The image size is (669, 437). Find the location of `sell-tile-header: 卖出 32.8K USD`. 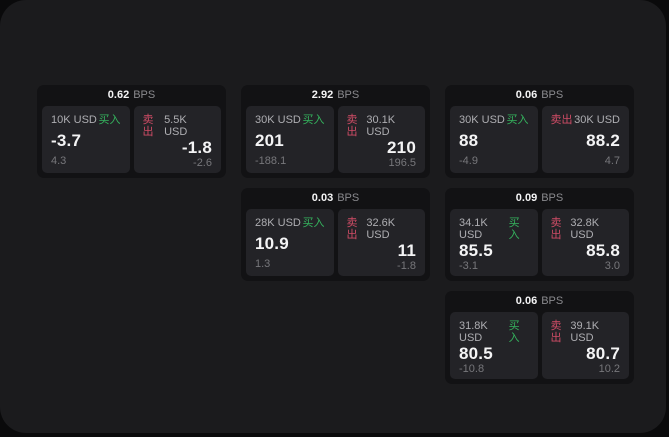

sell-tile-header: 卖出 32.8K USD is located at coordinates (586, 229).